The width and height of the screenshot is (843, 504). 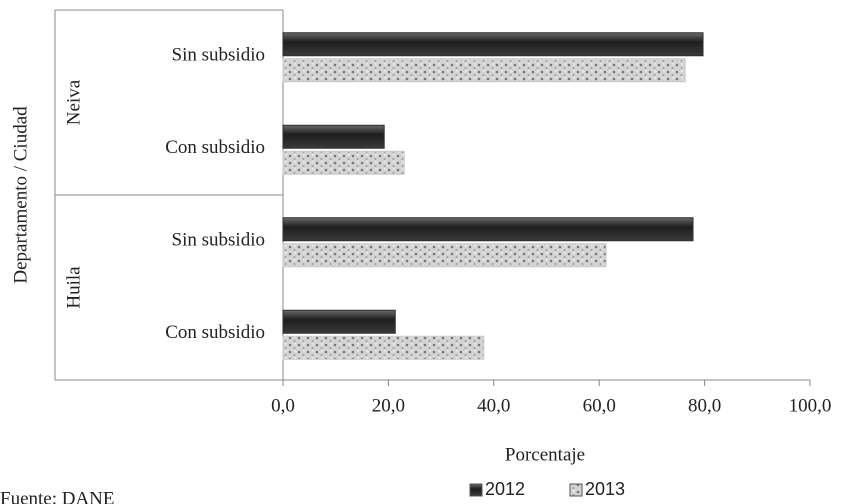 What do you see at coordinates (493, 405) in the screenshot?
I see `x-tick-label: 40,0` at bounding box center [493, 405].